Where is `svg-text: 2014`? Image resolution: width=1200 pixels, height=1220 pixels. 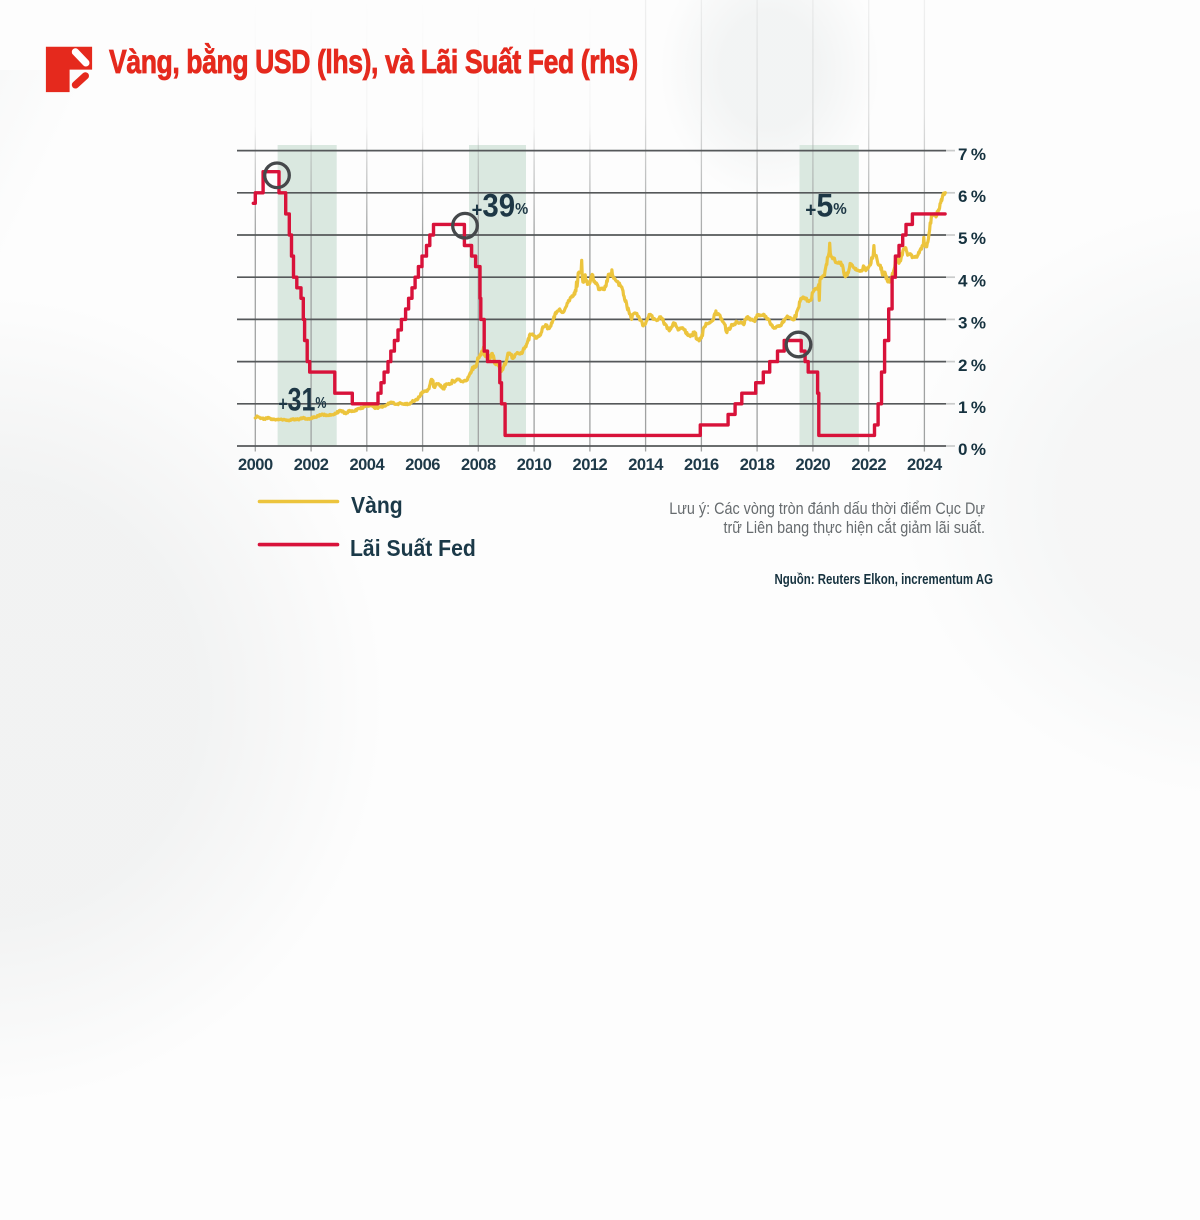
svg-text: 2014 is located at coordinates (646, 465).